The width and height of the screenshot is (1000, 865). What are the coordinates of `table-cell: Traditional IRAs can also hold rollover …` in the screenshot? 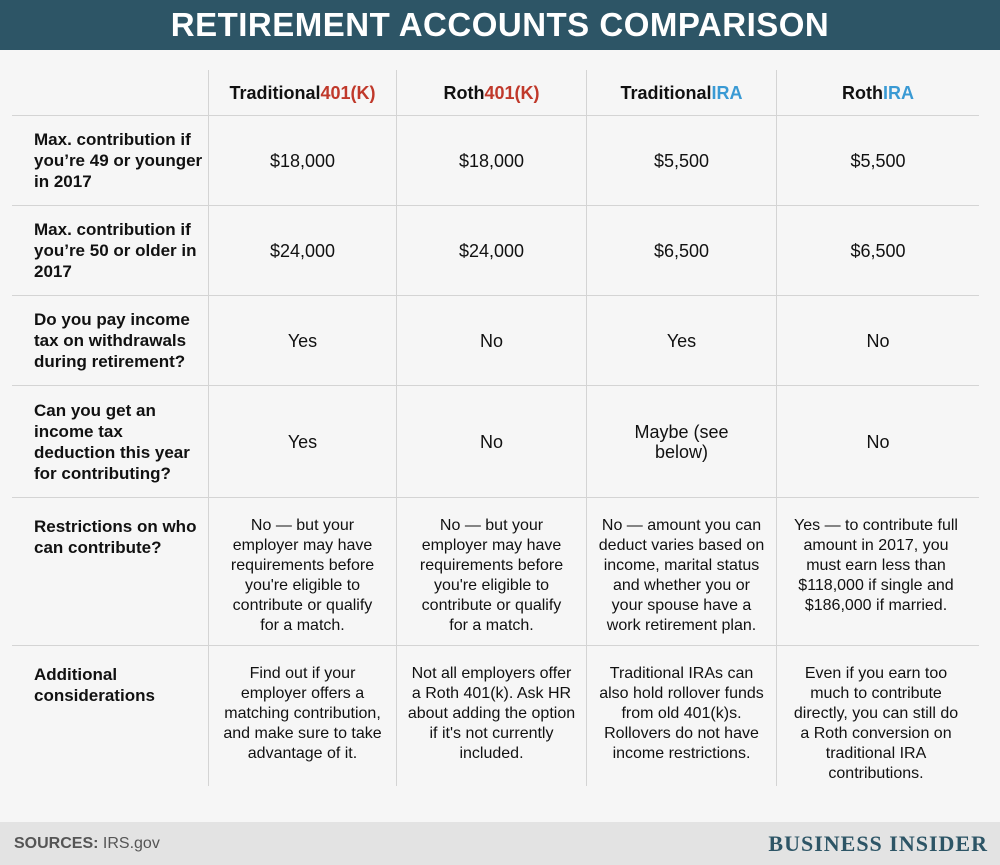 It's located at (681, 716).